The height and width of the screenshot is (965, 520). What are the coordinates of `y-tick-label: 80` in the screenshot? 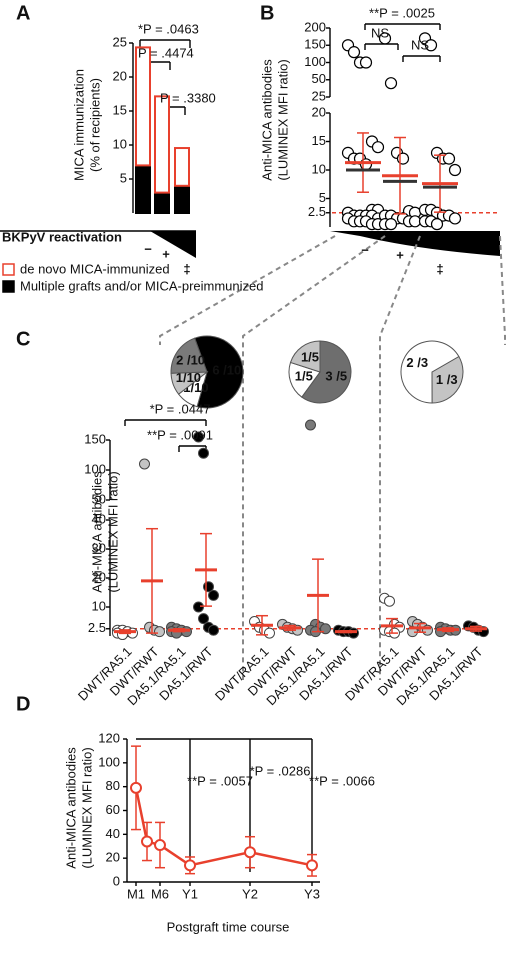 It's located at (113, 785).